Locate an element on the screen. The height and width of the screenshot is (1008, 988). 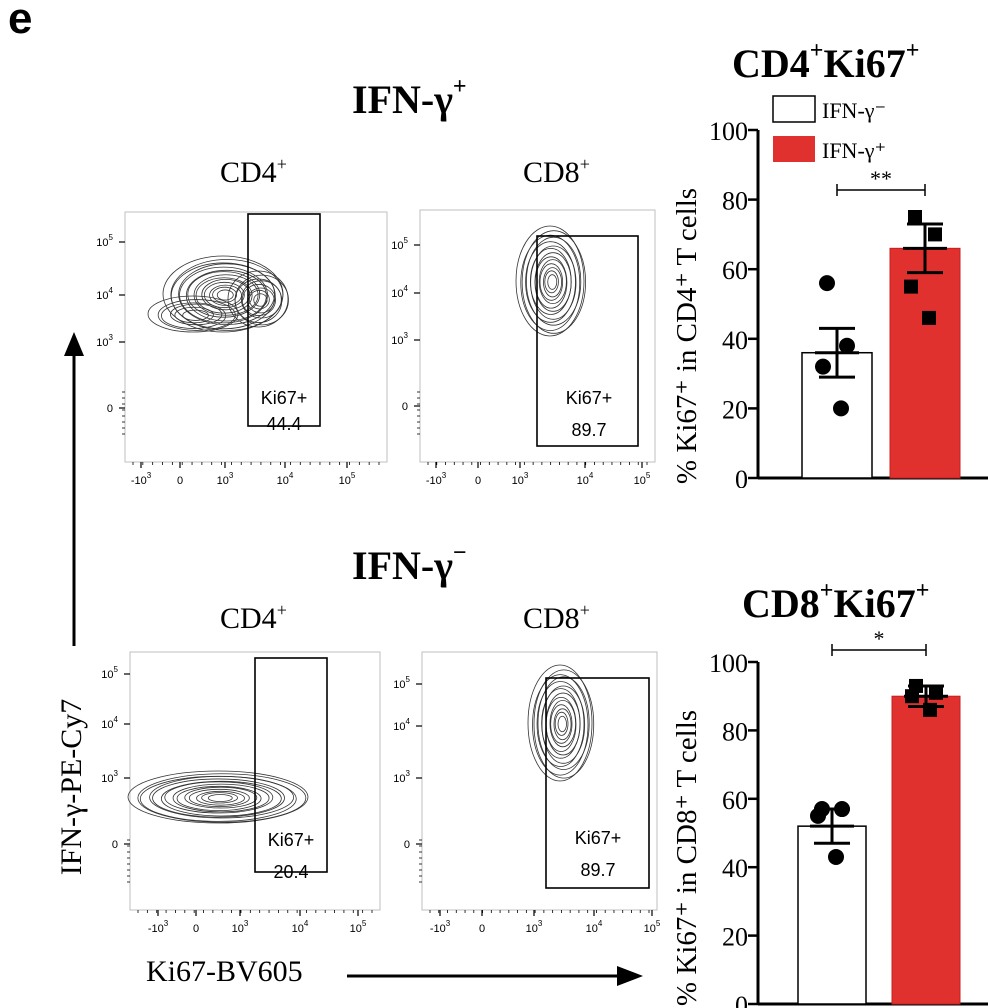
subtitle-cd8-top: CD8+ is located at coordinates (556, 171).